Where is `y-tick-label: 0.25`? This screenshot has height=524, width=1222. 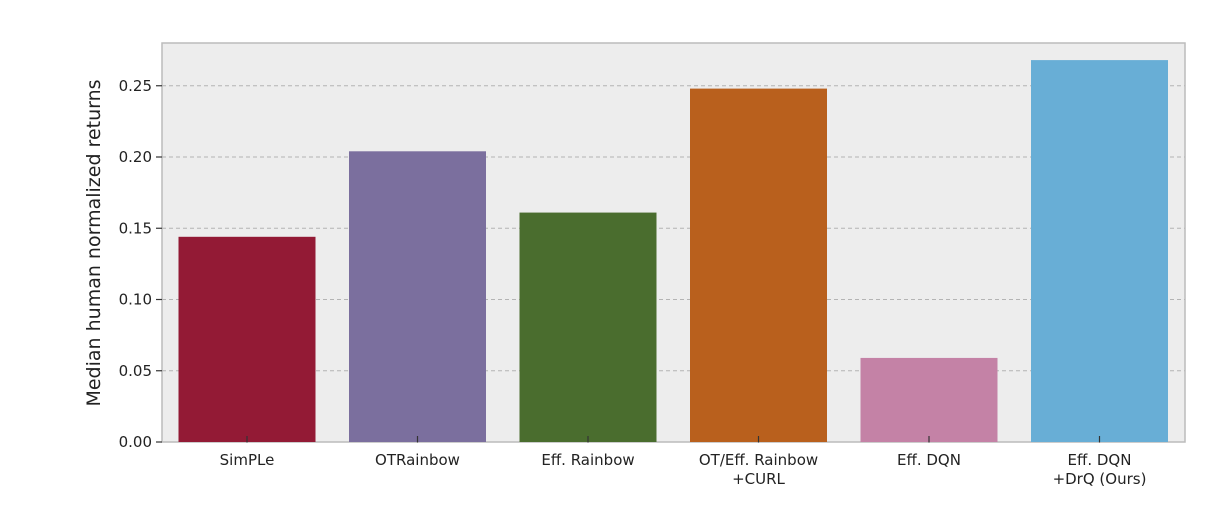 y-tick-label: 0.25 is located at coordinates (135, 86).